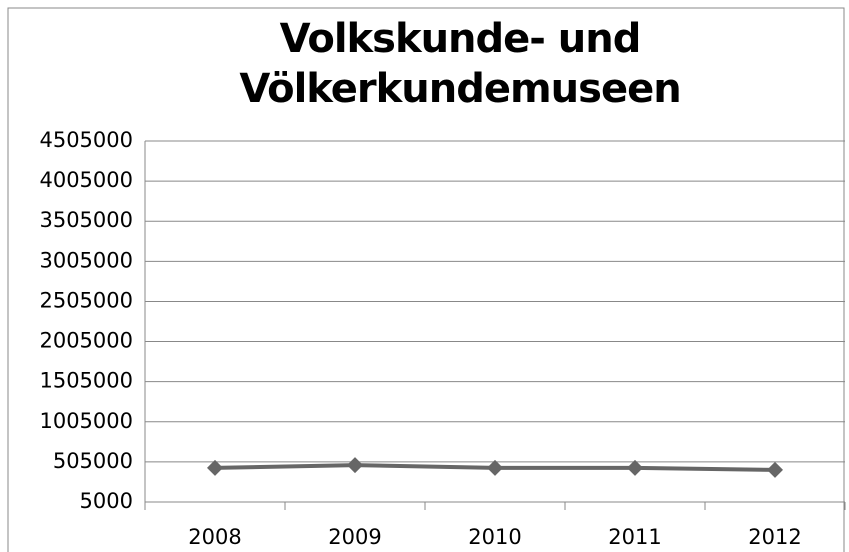 This screenshot has width=849, height=552. I want to click on x-tick-label: 2012, so click(774, 537).